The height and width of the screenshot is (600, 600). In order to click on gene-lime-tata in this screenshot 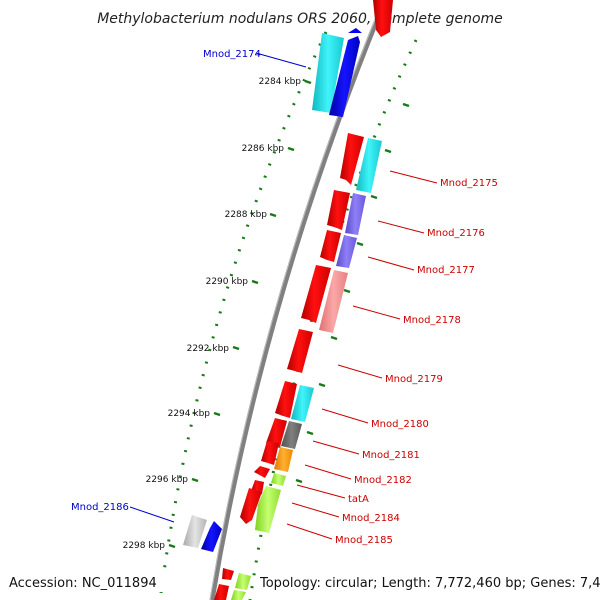, I will do `click(278, 479)`.